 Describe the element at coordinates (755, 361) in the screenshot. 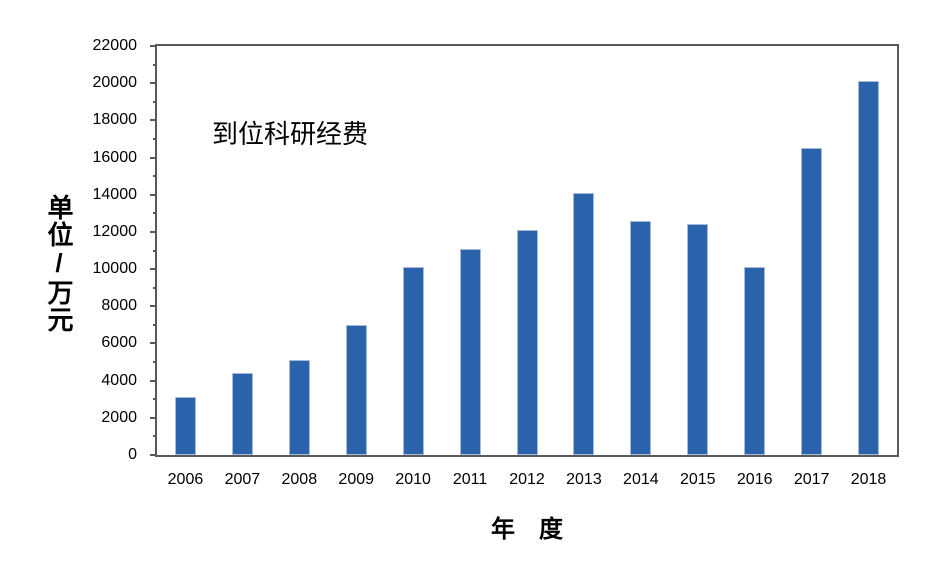

I see `bar-2016` at that location.